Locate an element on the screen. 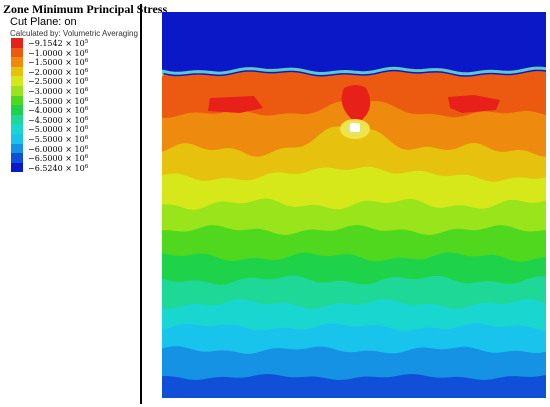 The height and width of the screenshot is (407, 550). legend-entry: −2.0000 × 106 is located at coordinates (71, 71).